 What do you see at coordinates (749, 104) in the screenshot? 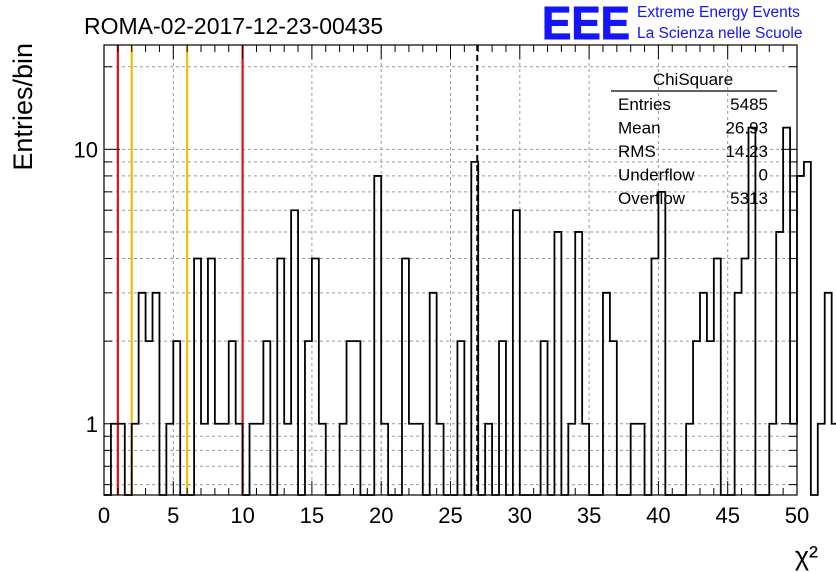
I see `stats-value: 5485` at bounding box center [749, 104].